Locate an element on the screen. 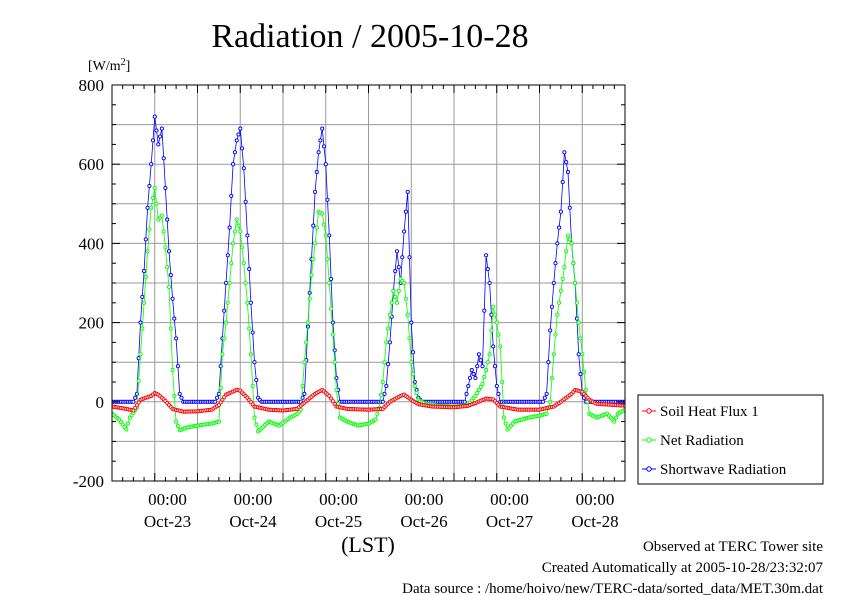  legend-swatch-marker is located at coordinates (649, 440).